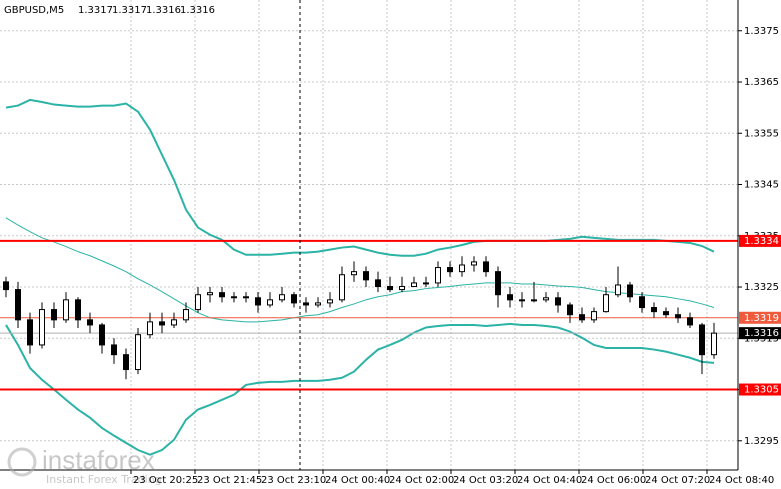 The width and height of the screenshot is (781, 489). Describe the element at coordinates (485, 480) in the screenshot. I see `x-tick-label: 24 Oct 03:20` at that location.